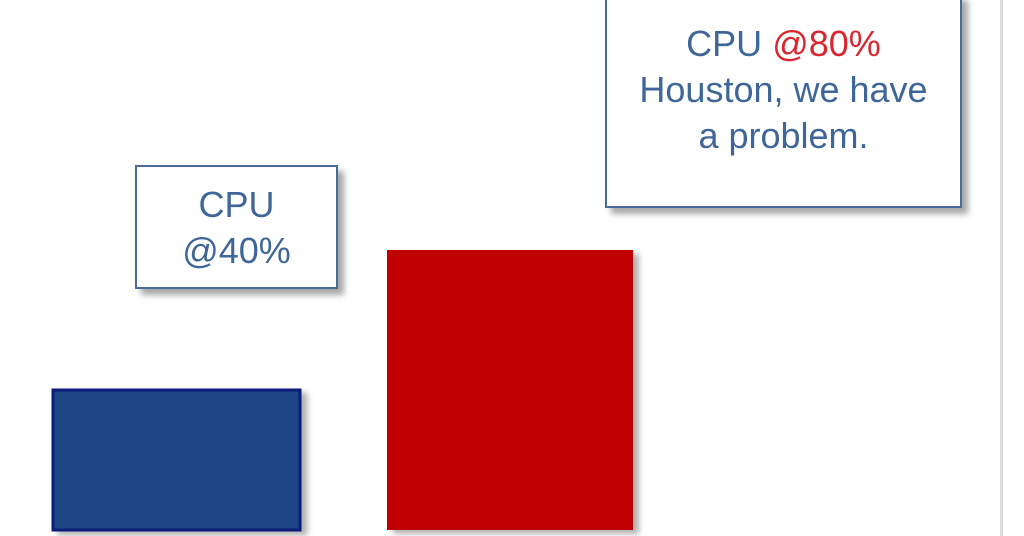 The image size is (1024, 536). I want to click on callout-cpu-40-value: @40%, so click(236, 250).